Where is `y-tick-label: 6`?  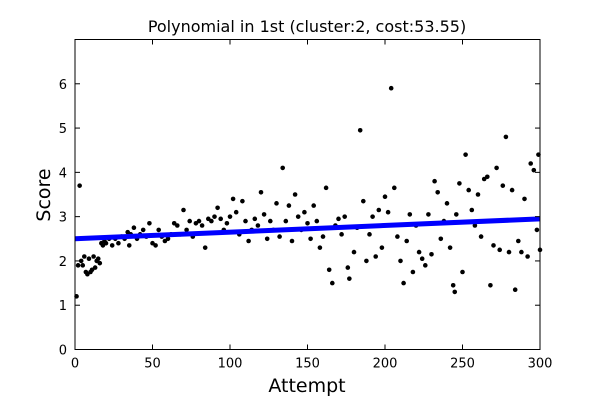 y-tick-label: 6 is located at coordinates (63, 85).